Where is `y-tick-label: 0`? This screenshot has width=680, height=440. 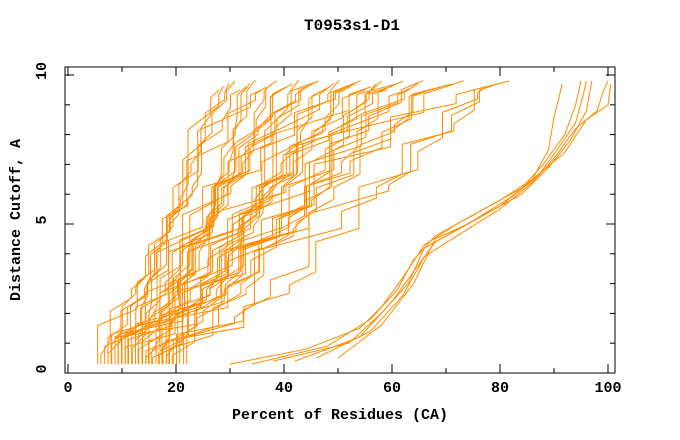 y-tick-label: 0 is located at coordinates (42, 368).